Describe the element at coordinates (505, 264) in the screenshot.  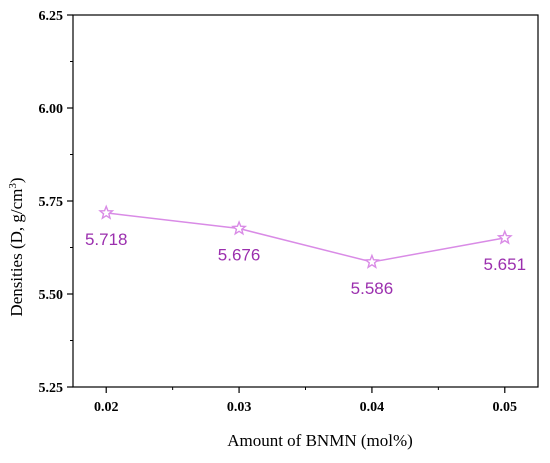
I see `data-value-label: 5.651` at that location.